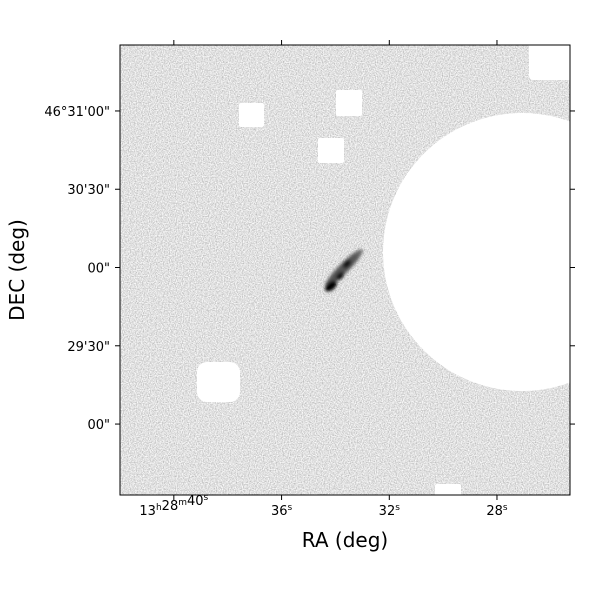 The width and height of the screenshot is (600, 600). Describe the element at coordinates (88, 190) in the screenshot. I see `y-tick-label: 30'30"` at that location.